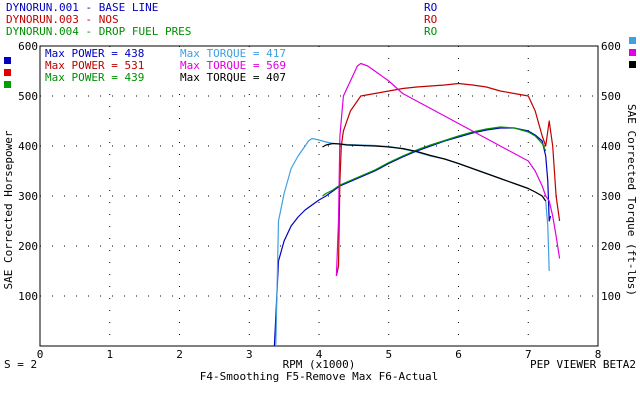 This screenshot has width=640, height=400. What do you see at coordinates (28, 196) in the screenshot?
I see `y-tick-left-300: 300` at bounding box center [28, 196].